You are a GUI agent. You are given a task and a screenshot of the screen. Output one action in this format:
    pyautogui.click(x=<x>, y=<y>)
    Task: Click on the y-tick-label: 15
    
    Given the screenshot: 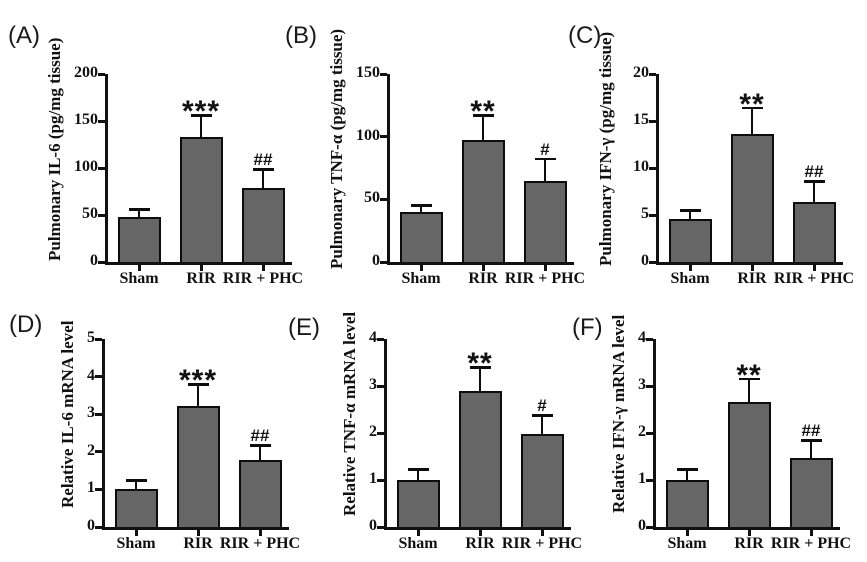 What is the action you would take?
    pyautogui.click(x=641, y=119)
    